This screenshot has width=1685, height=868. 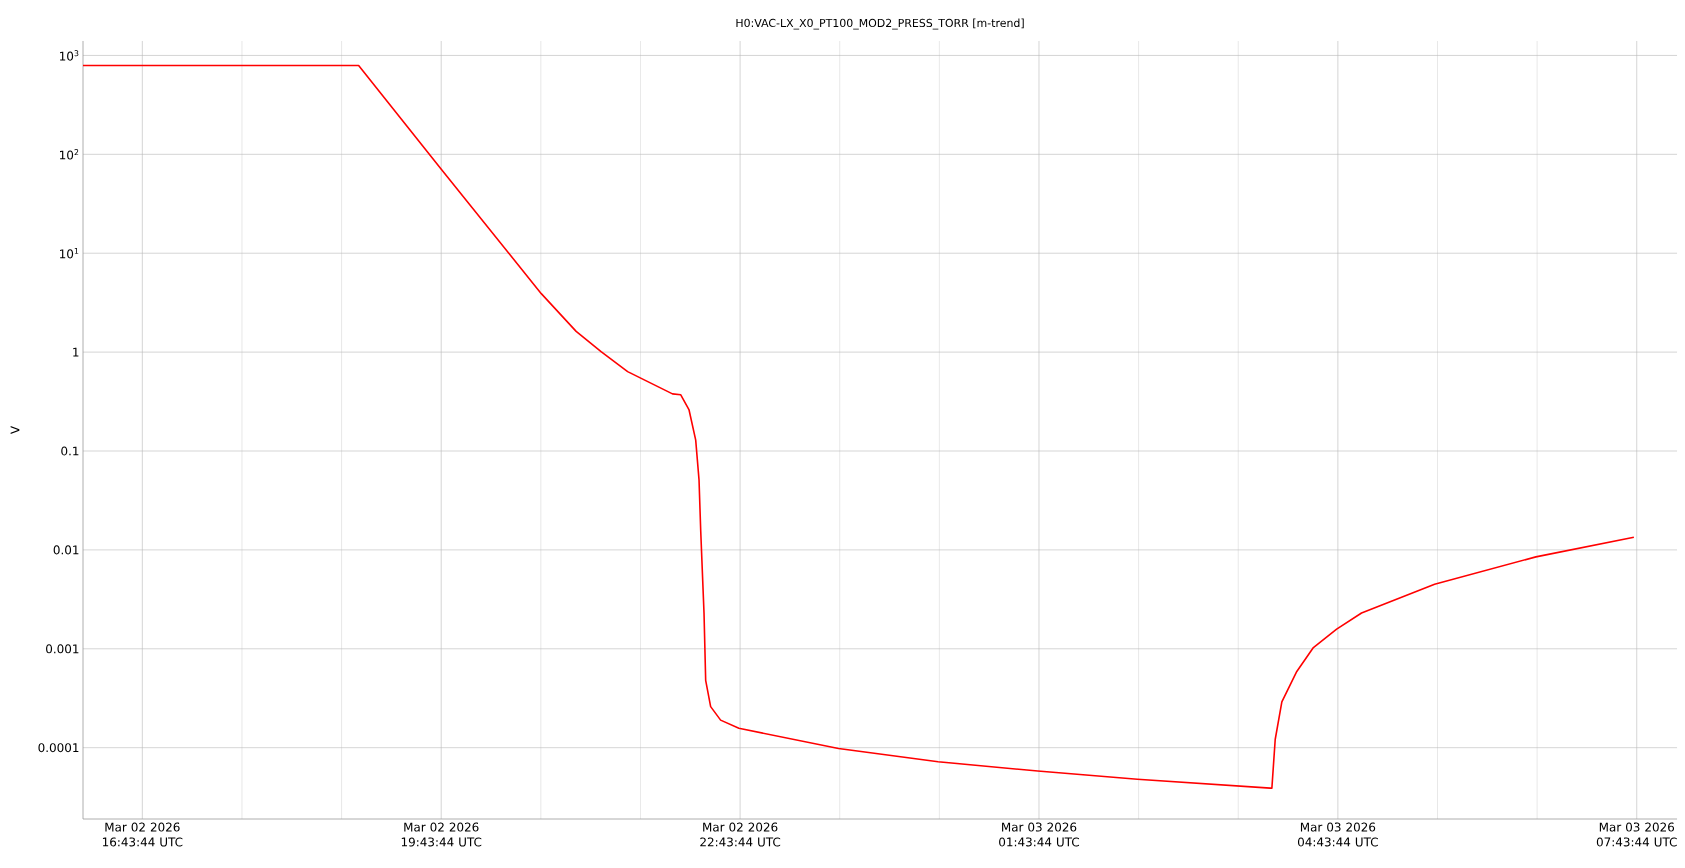 I want to click on y-tick-label: 1, so click(x=76, y=352).